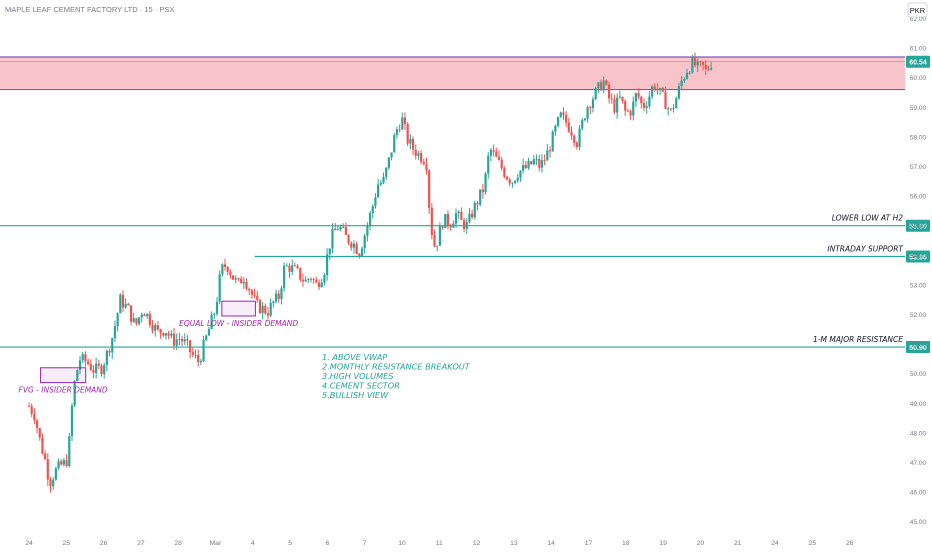 The width and height of the screenshot is (932, 555). I want to click on y-tick-label: 57.00, so click(918, 167).